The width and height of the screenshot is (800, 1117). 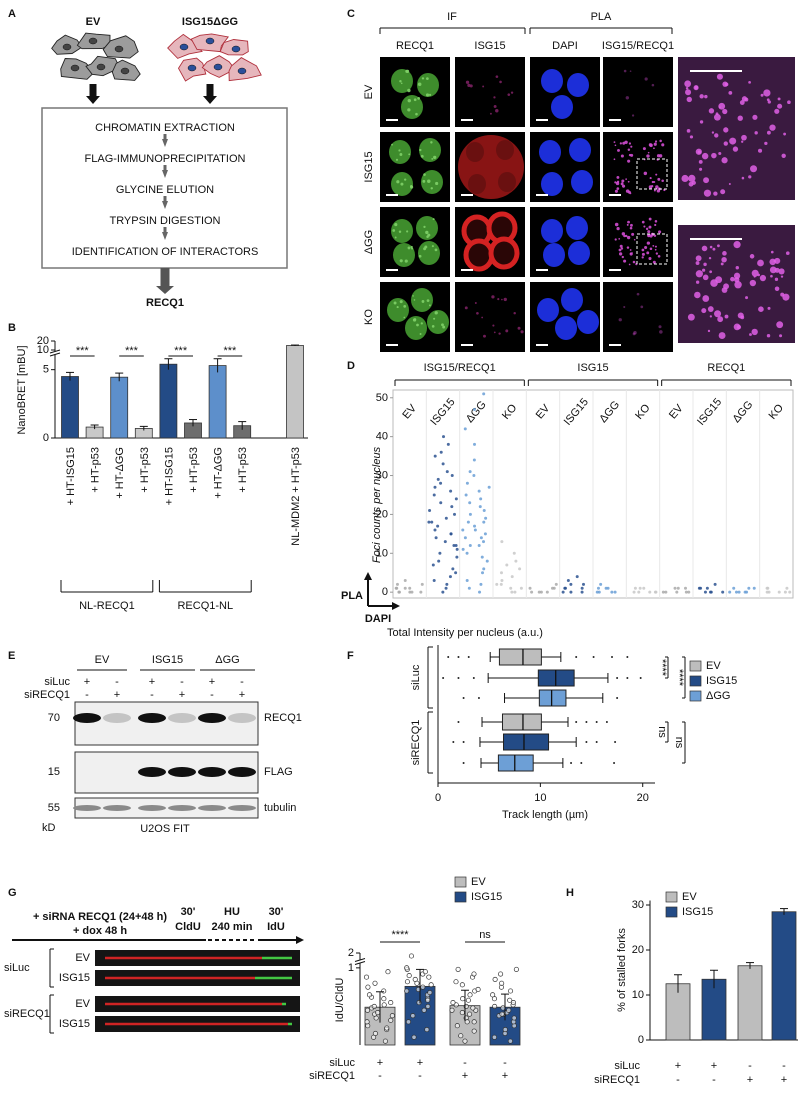 I want to click on row-label: ΔGG, so click(x=369, y=242).